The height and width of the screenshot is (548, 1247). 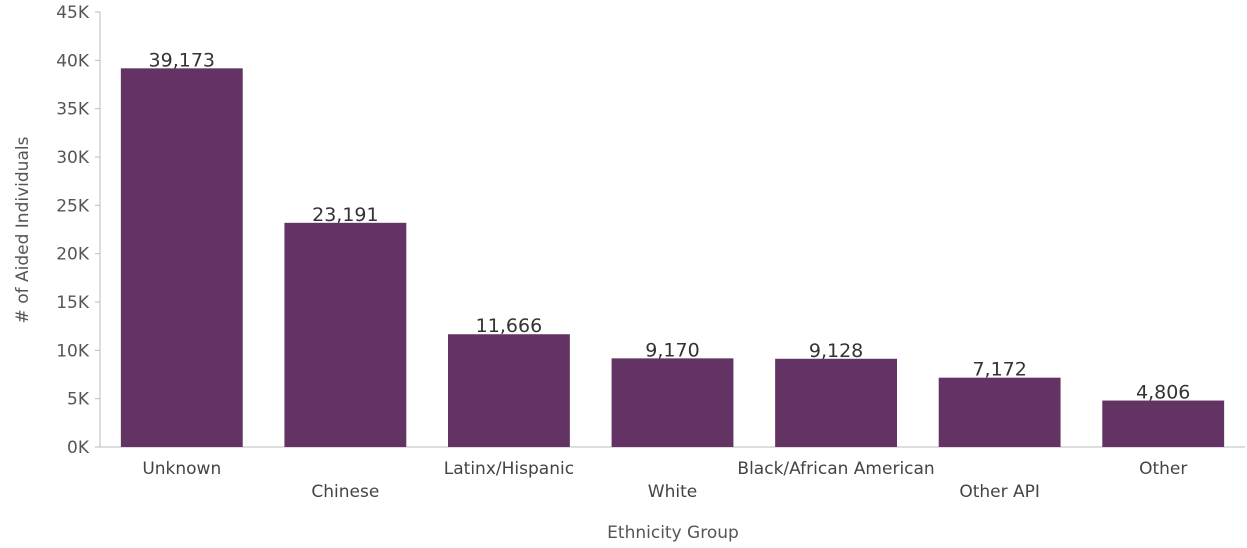 I want to click on y-tick-label: 25K, so click(x=73, y=206).